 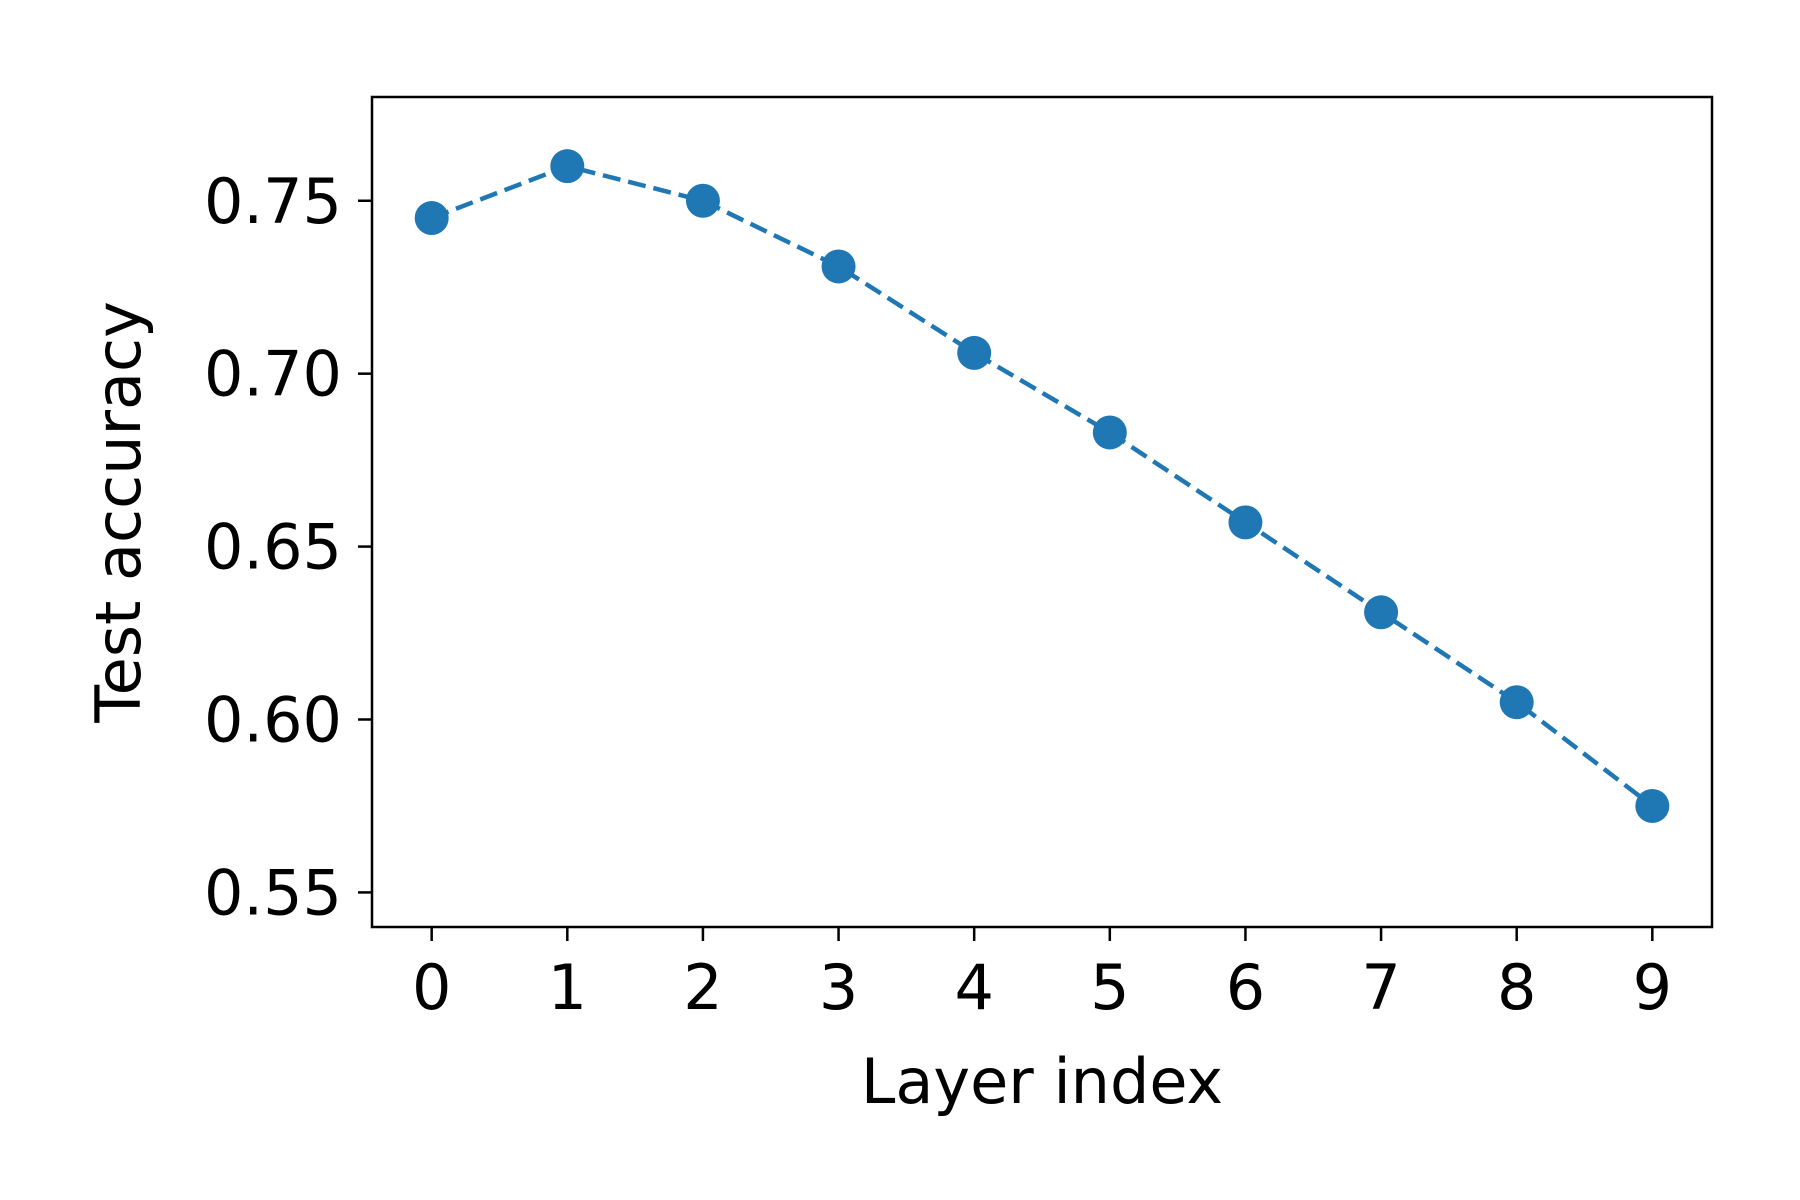 I want to click on x-tick-label: 0, so click(x=431, y=987).